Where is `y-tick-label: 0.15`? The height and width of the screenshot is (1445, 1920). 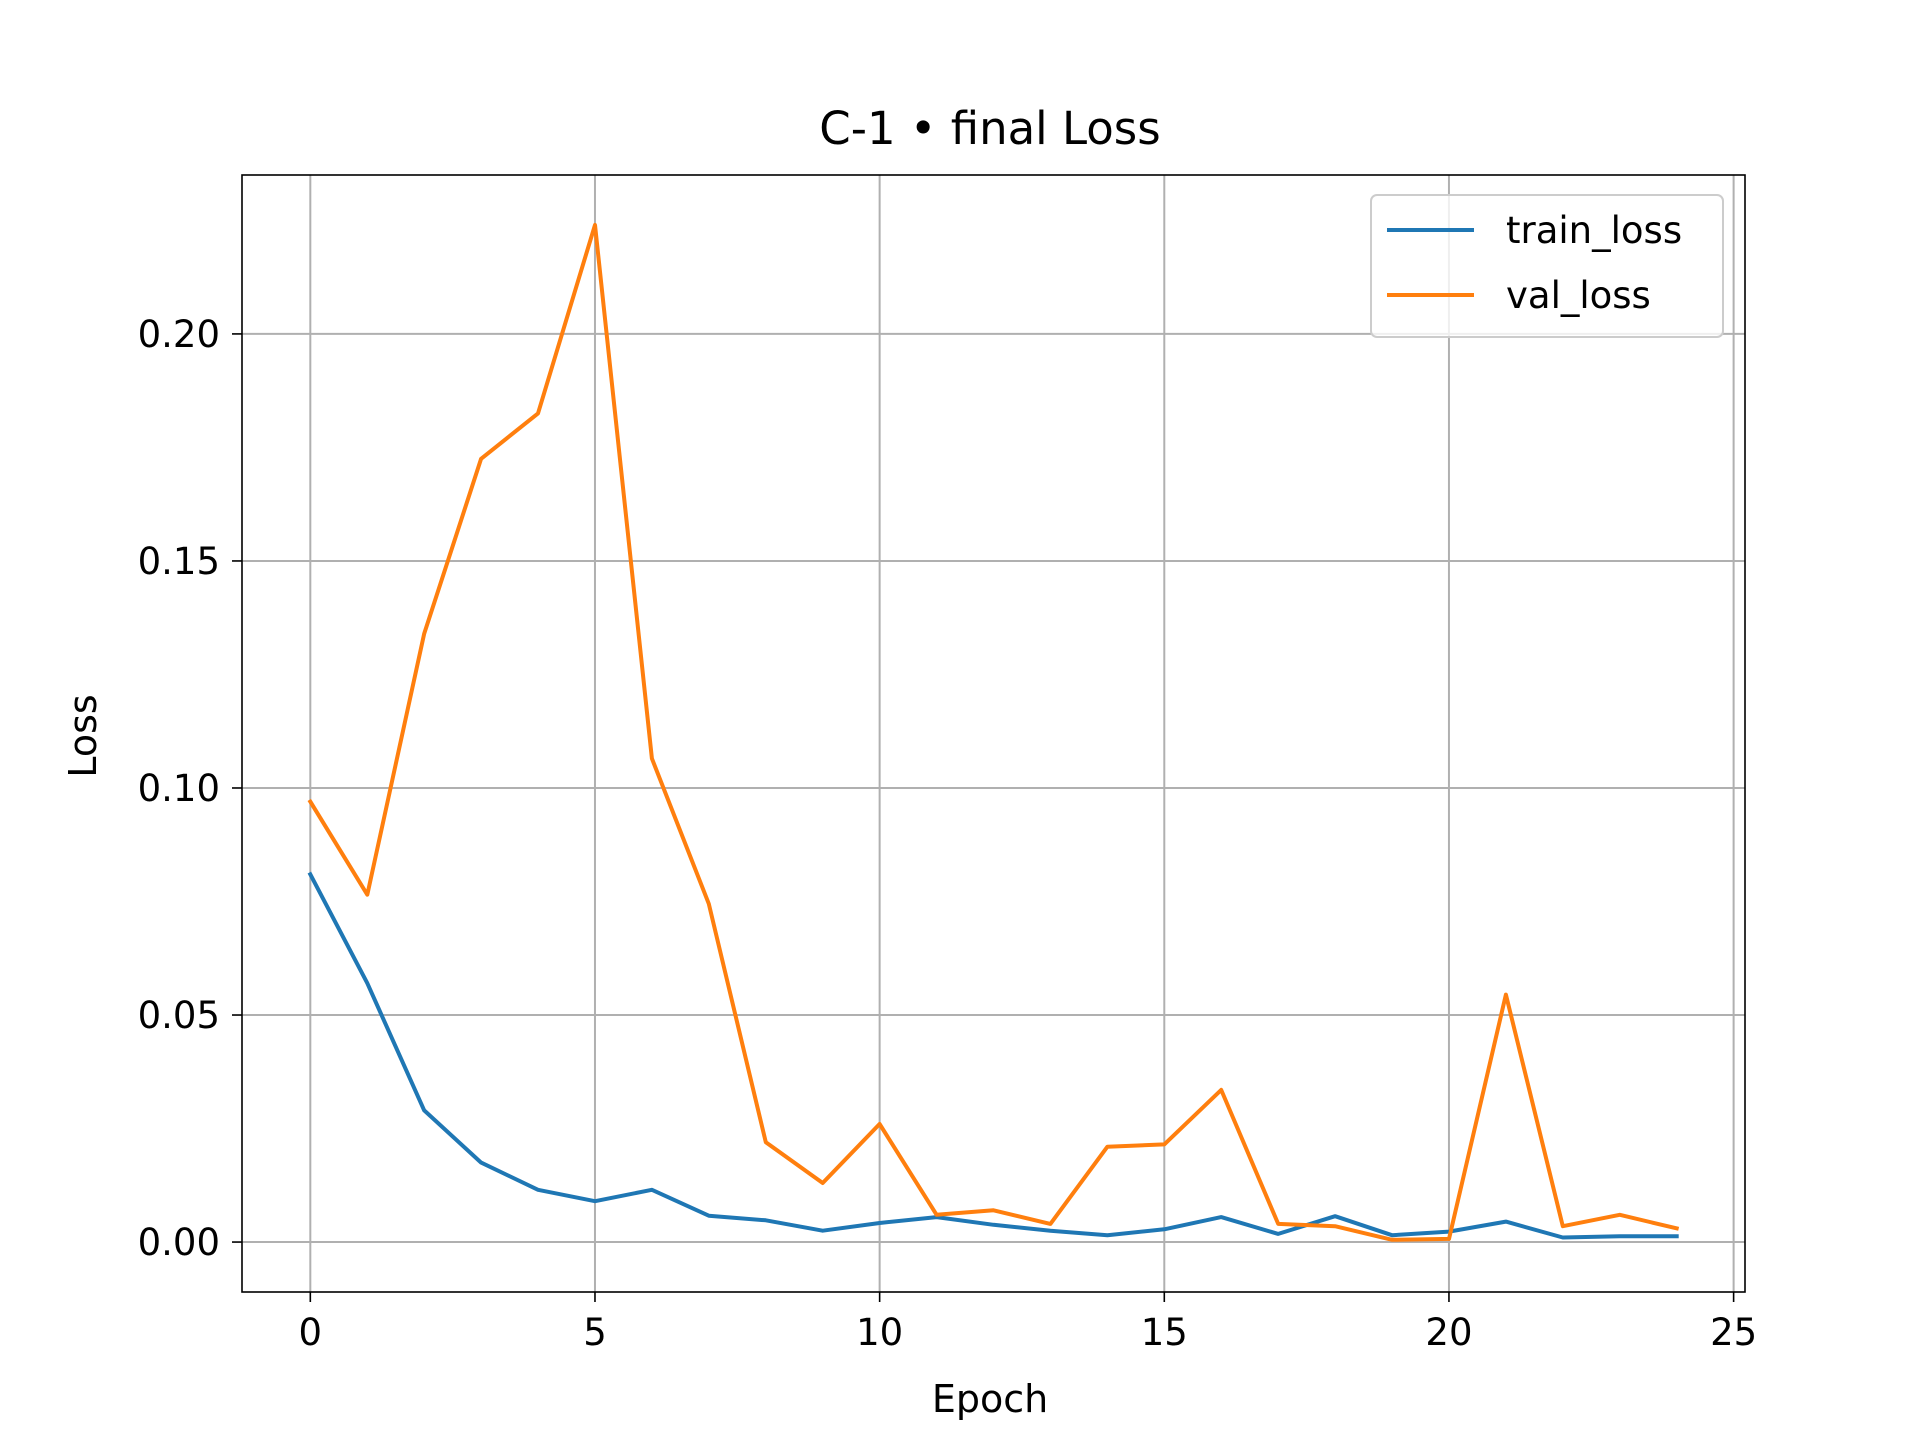
y-tick-label: 0.15 is located at coordinates (179, 561).